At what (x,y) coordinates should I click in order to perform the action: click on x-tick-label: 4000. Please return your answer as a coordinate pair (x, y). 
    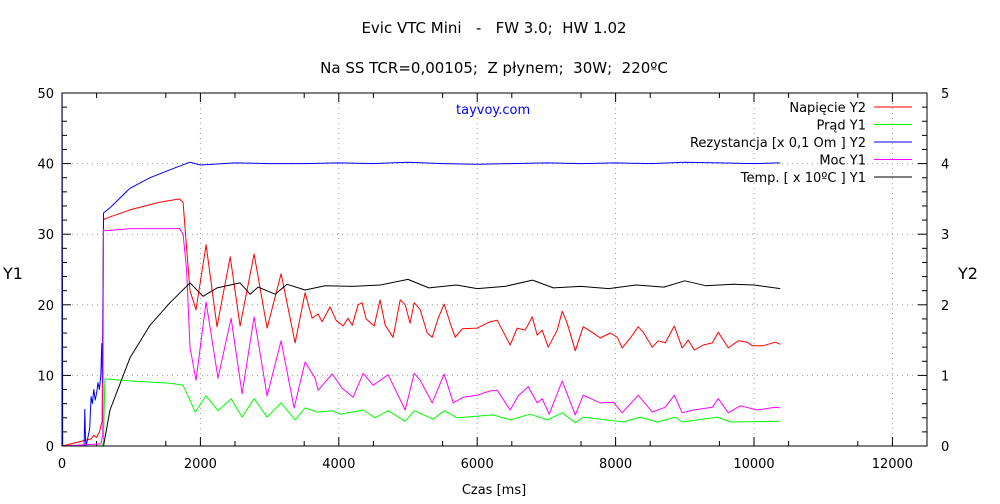
    Looking at the image, I should click on (338, 464).